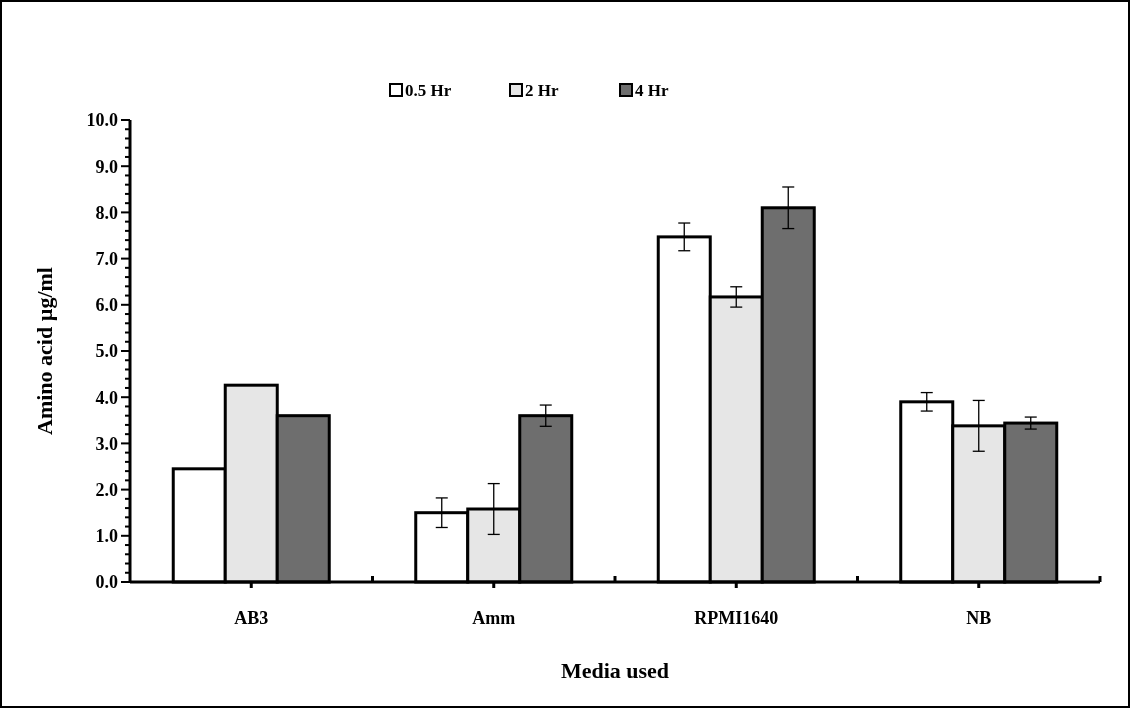 This screenshot has height=708, width=1130. What do you see at coordinates (44, 351) in the screenshot?
I see `y-axis-title: Amino acid µg/ml` at bounding box center [44, 351].